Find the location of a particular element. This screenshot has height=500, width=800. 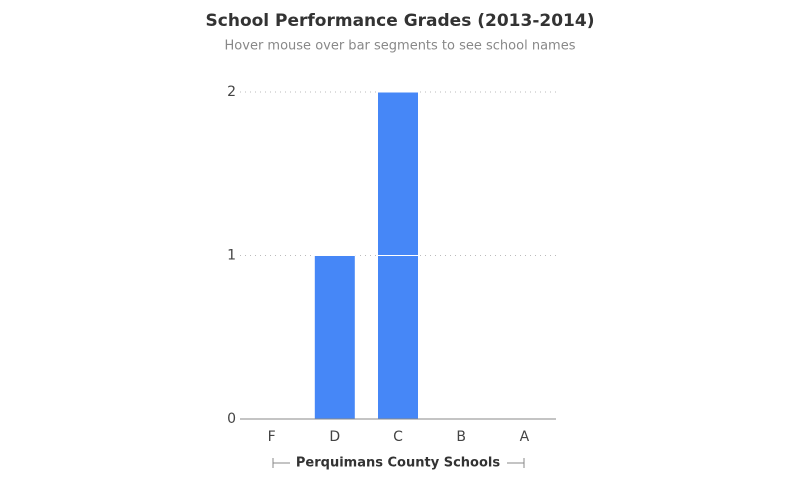

x-tick-label: C is located at coordinates (398, 437).